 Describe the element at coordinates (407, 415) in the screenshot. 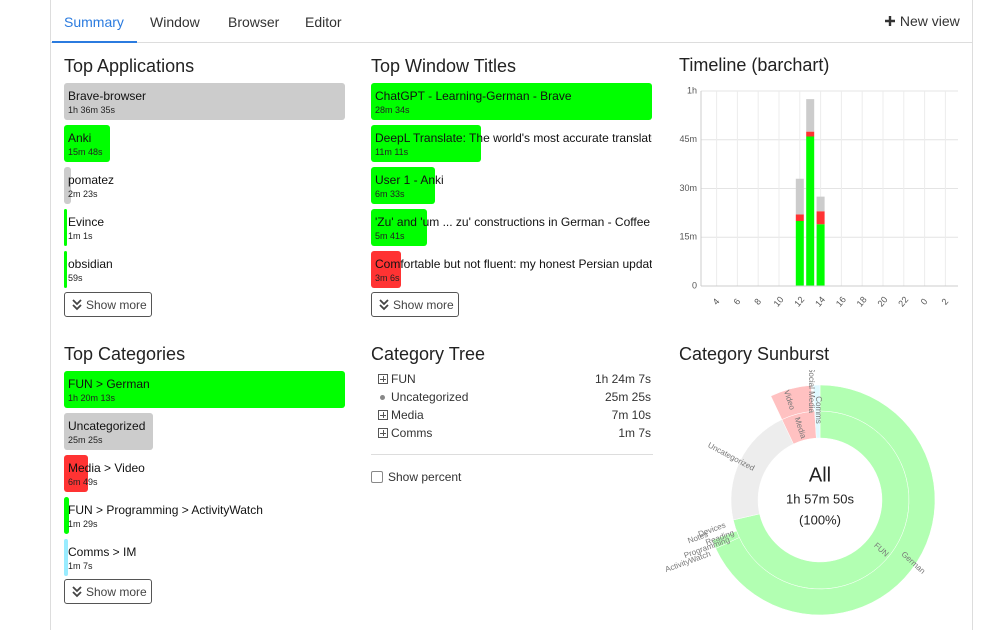

I see `tree-name: Media` at that location.